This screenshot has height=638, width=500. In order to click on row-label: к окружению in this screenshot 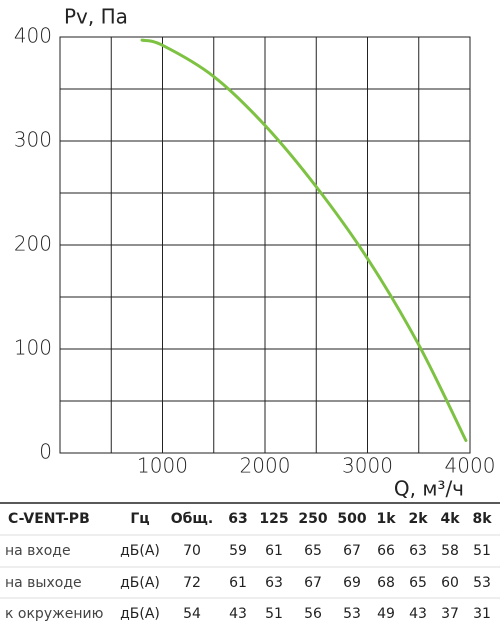, I will do `click(54, 614)`.